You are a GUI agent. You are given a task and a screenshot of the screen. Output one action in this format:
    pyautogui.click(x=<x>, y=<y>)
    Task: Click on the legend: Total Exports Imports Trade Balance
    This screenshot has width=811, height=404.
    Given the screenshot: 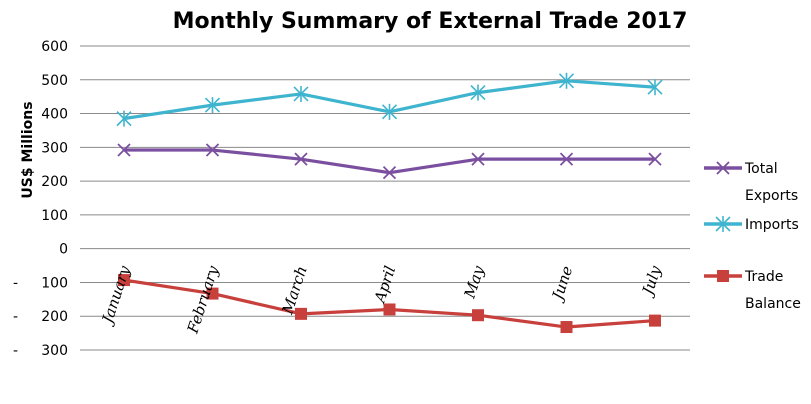 What is the action you would take?
    pyautogui.click(x=752, y=236)
    